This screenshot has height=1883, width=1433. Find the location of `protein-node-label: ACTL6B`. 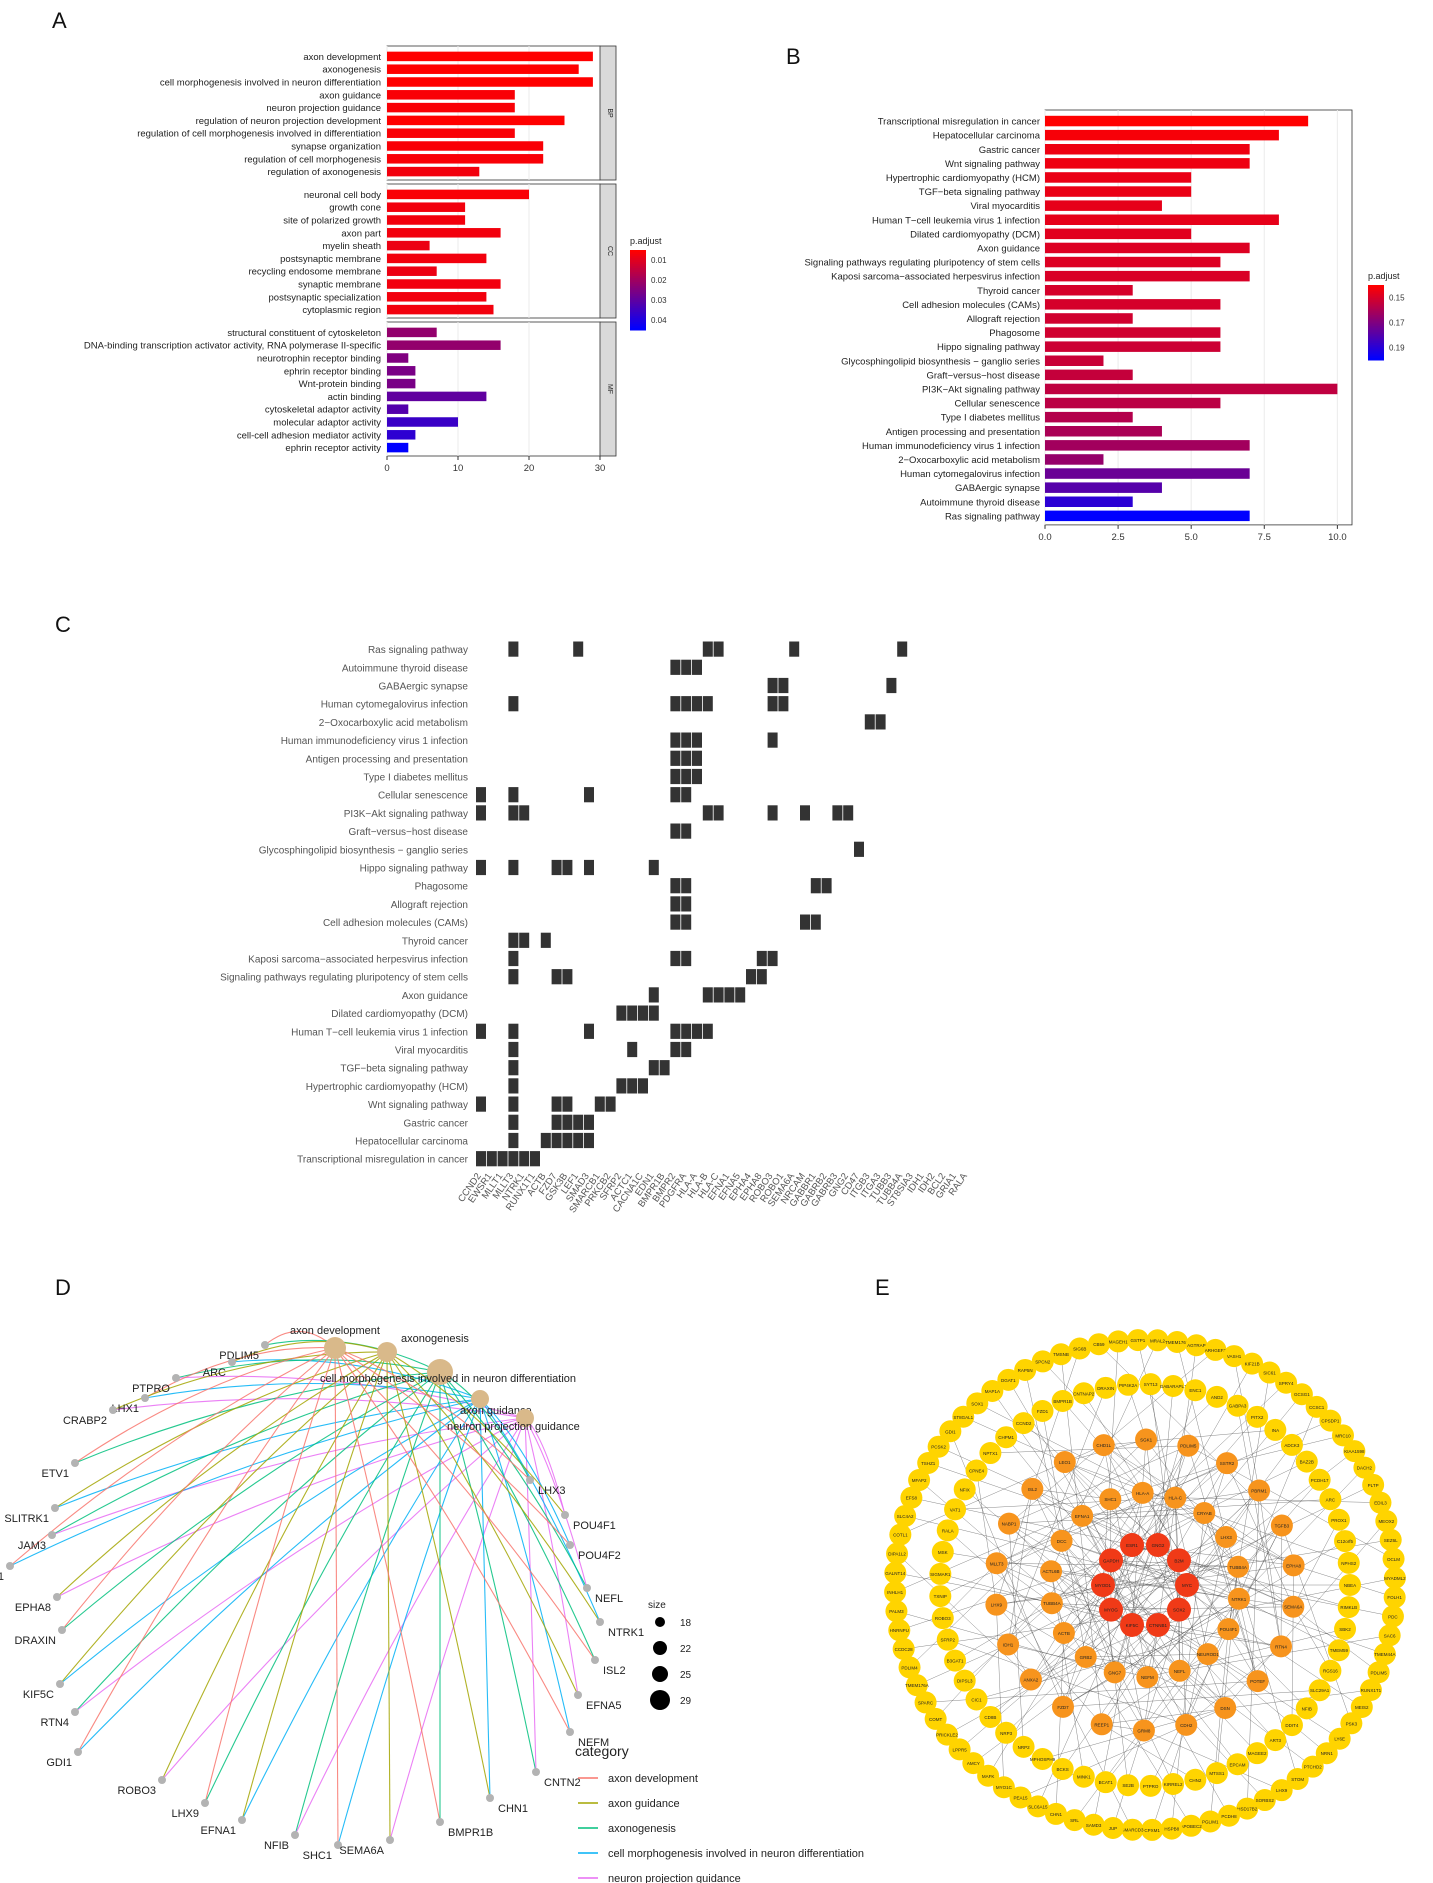

protein-node-label: ACTL6B is located at coordinates (1051, 1571).